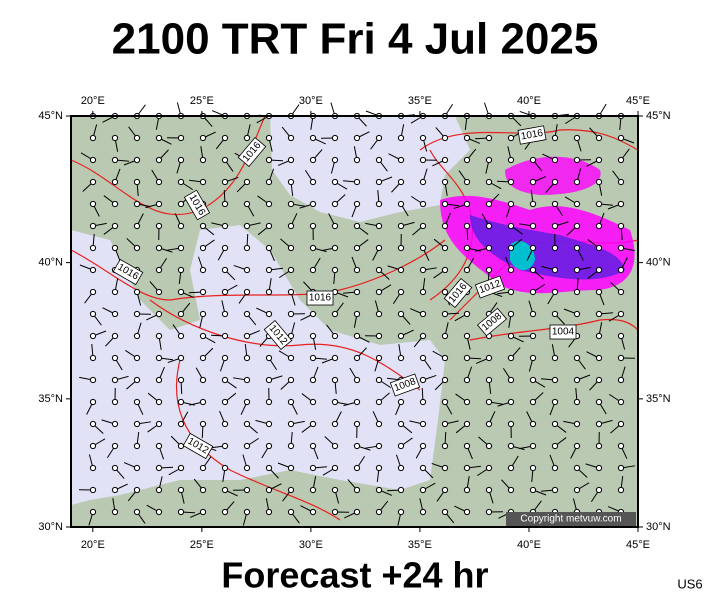  What do you see at coordinates (202, 545) in the screenshot?
I see `lon-label: 25°E` at bounding box center [202, 545].